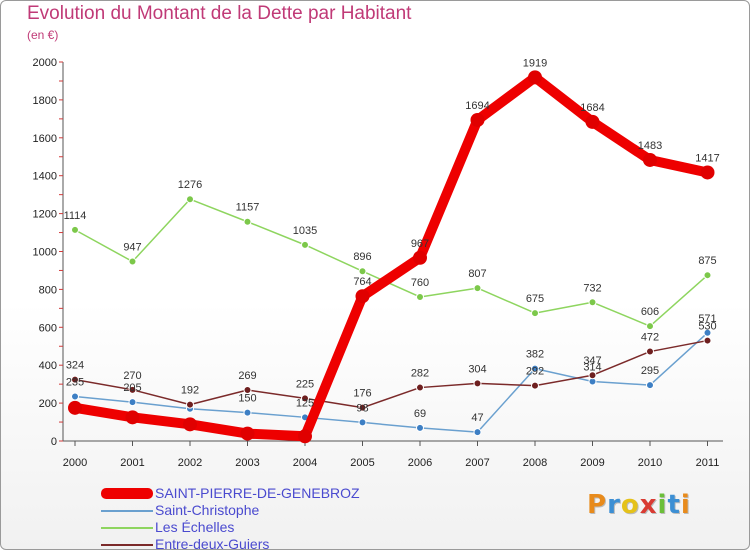 The image size is (750, 550). What do you see at coordinates (75, 463) in the screenshot?
I see `x-tick-label: 2000` at bounding box center [75, 463].